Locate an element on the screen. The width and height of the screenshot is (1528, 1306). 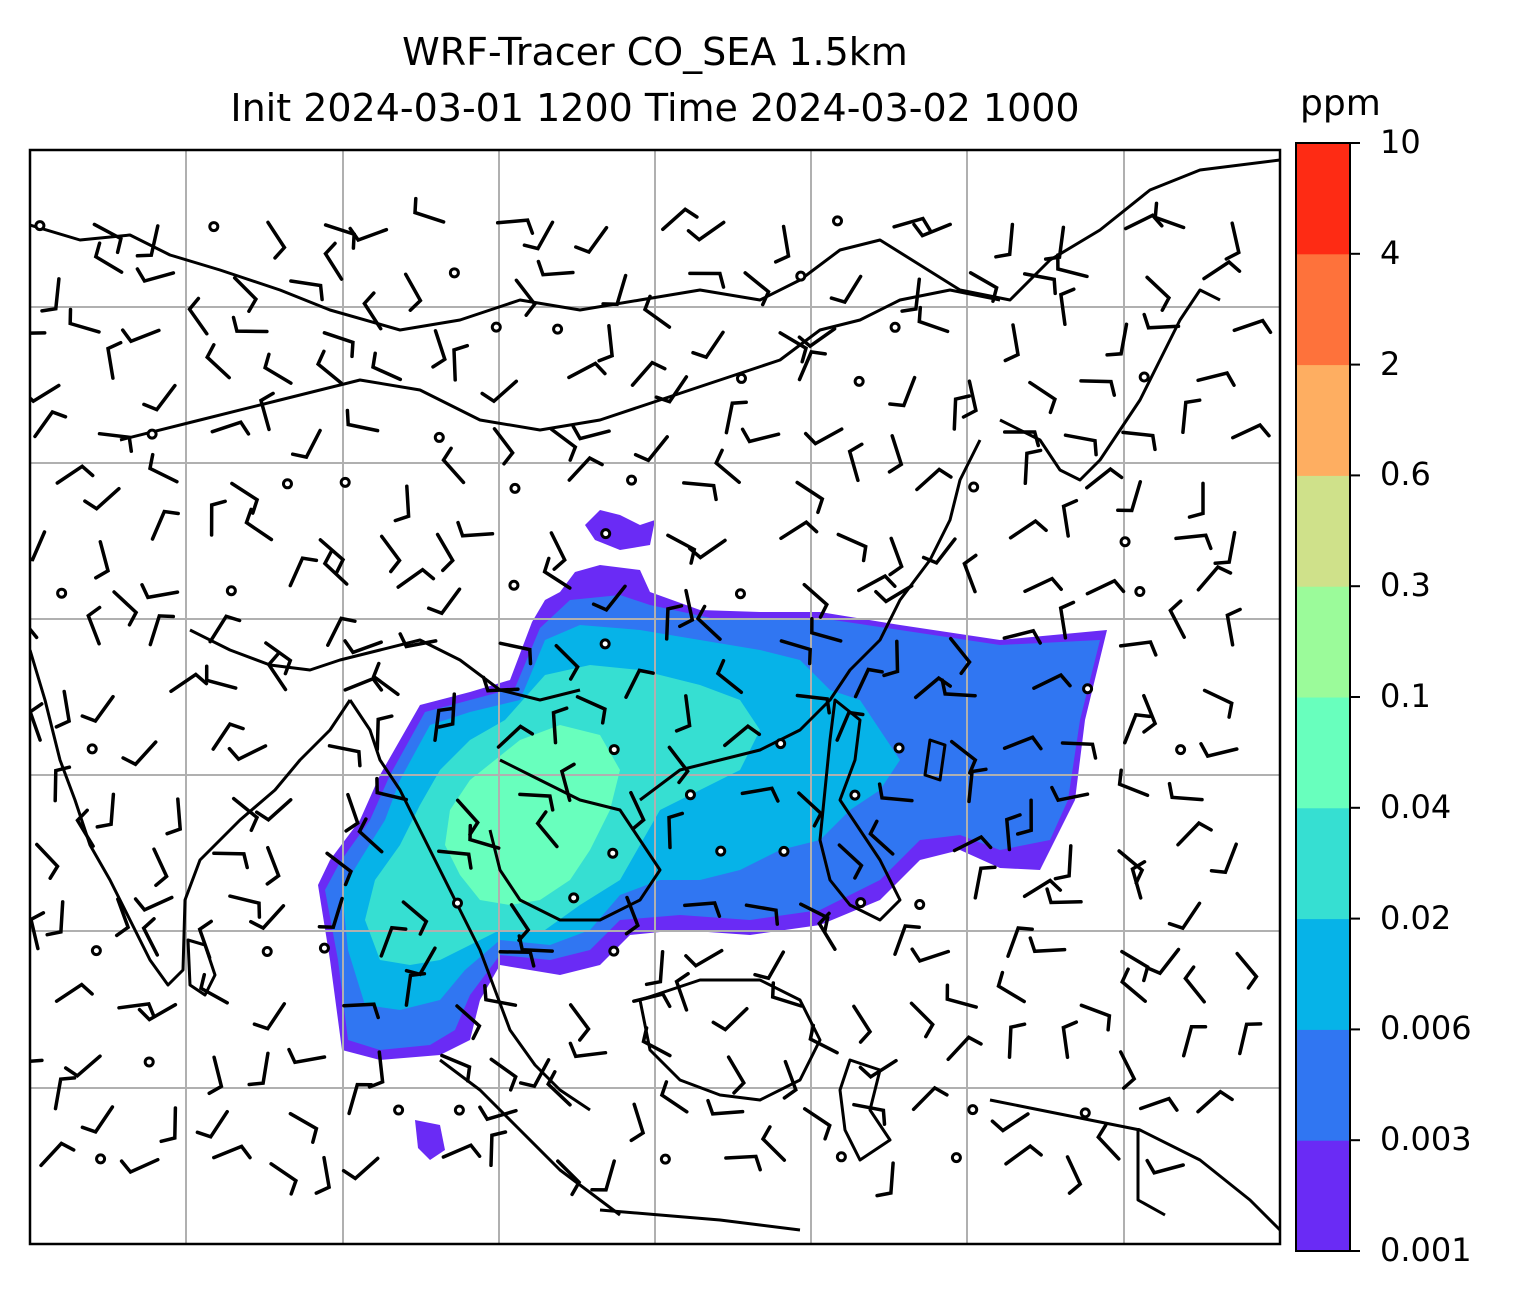
colorbar-tick-label: 0.04 is located at coordinates (1416, 806).